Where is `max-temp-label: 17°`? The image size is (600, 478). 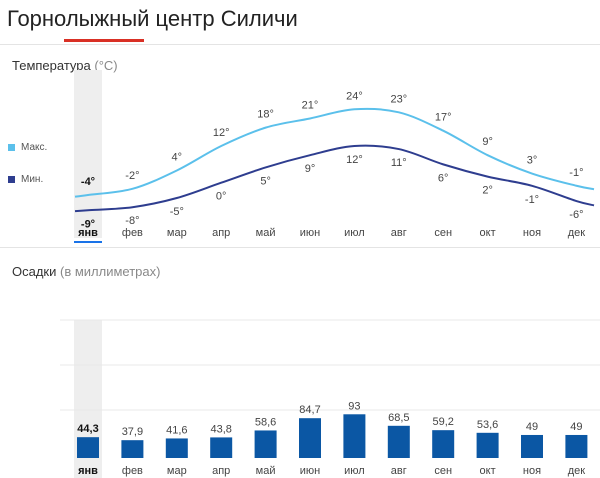
max-temp-label: 17° is located at coordinates (443, 118).